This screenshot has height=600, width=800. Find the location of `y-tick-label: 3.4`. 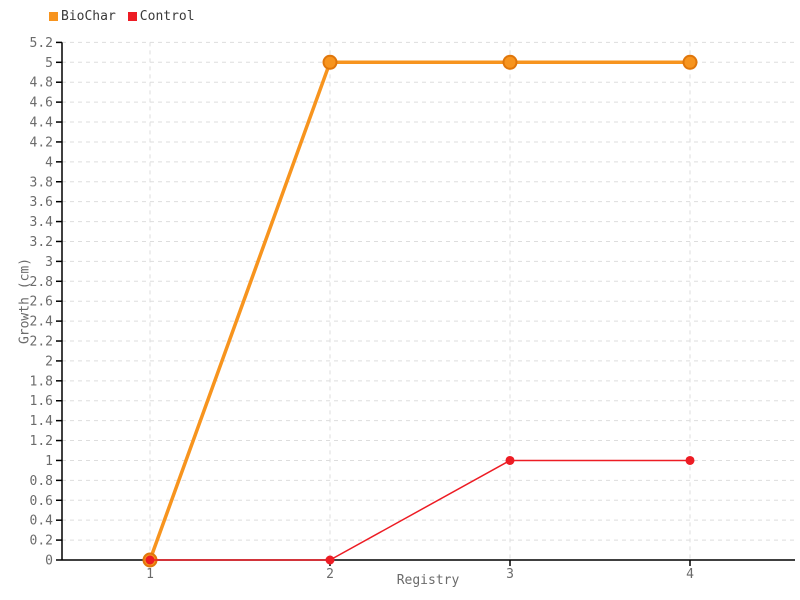

y-tick-label: 3.4 is located at coordinates (42, 222).